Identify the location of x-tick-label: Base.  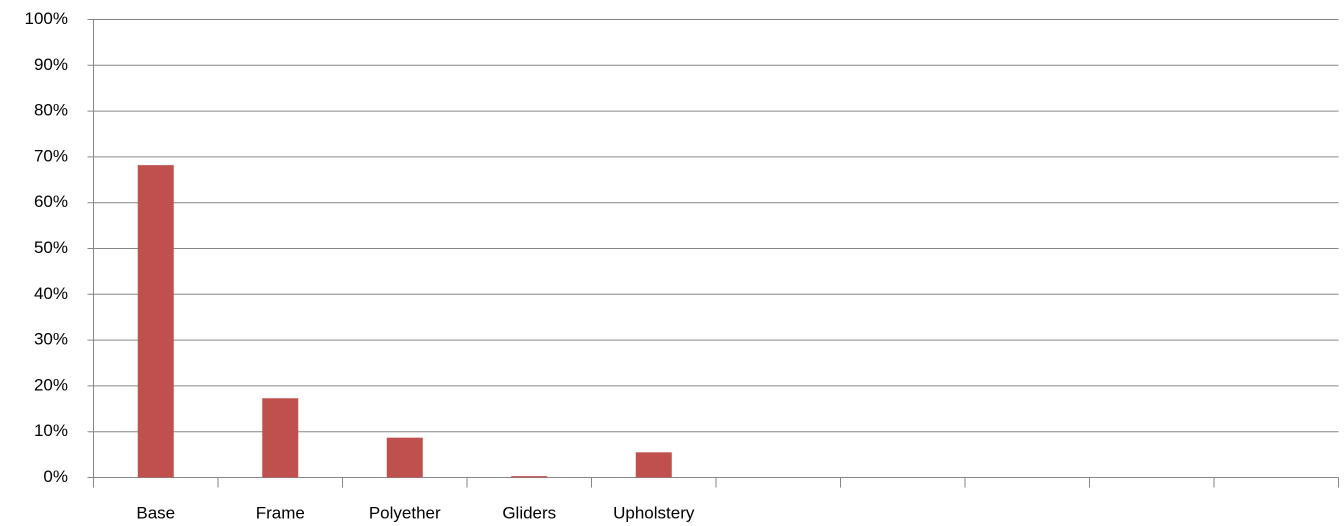
(155, 512).